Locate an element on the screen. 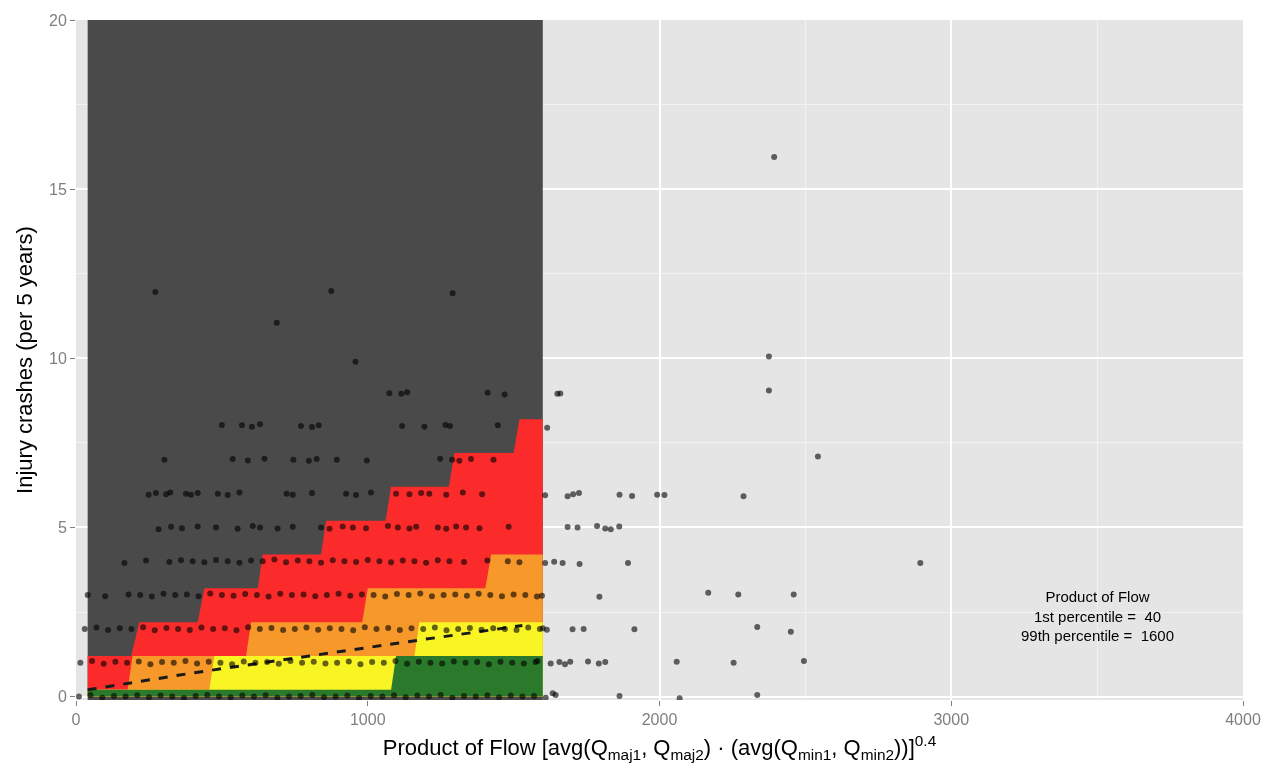  text: Product of Flow [avg(Q$_{maj1}$, Q$_{maj2}$) · (avg(Q$_{min1}$, Q$_{min2}$))]$^{0.4}$ is located at coordinates (659, 747).